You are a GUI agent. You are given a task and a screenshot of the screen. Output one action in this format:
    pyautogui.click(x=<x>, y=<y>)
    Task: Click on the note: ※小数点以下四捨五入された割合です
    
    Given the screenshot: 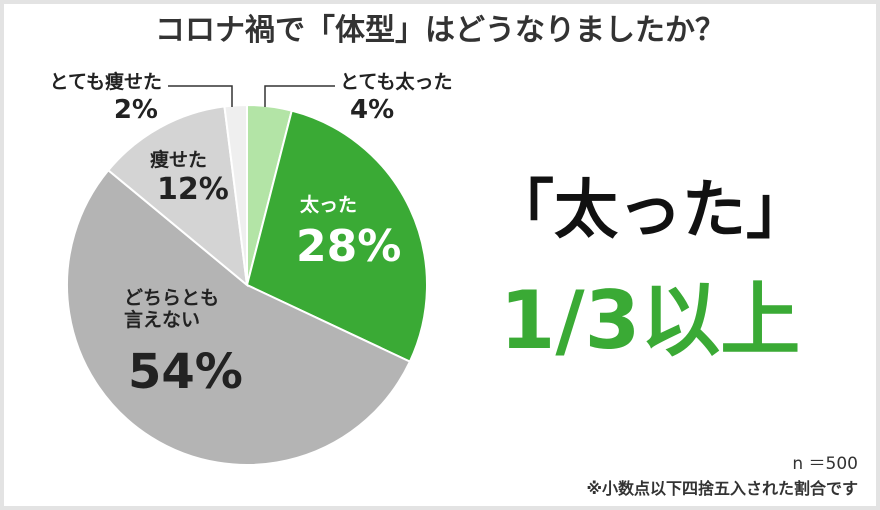 What is the action you would take?
    pyautogui.click(x=722, y=488)
    